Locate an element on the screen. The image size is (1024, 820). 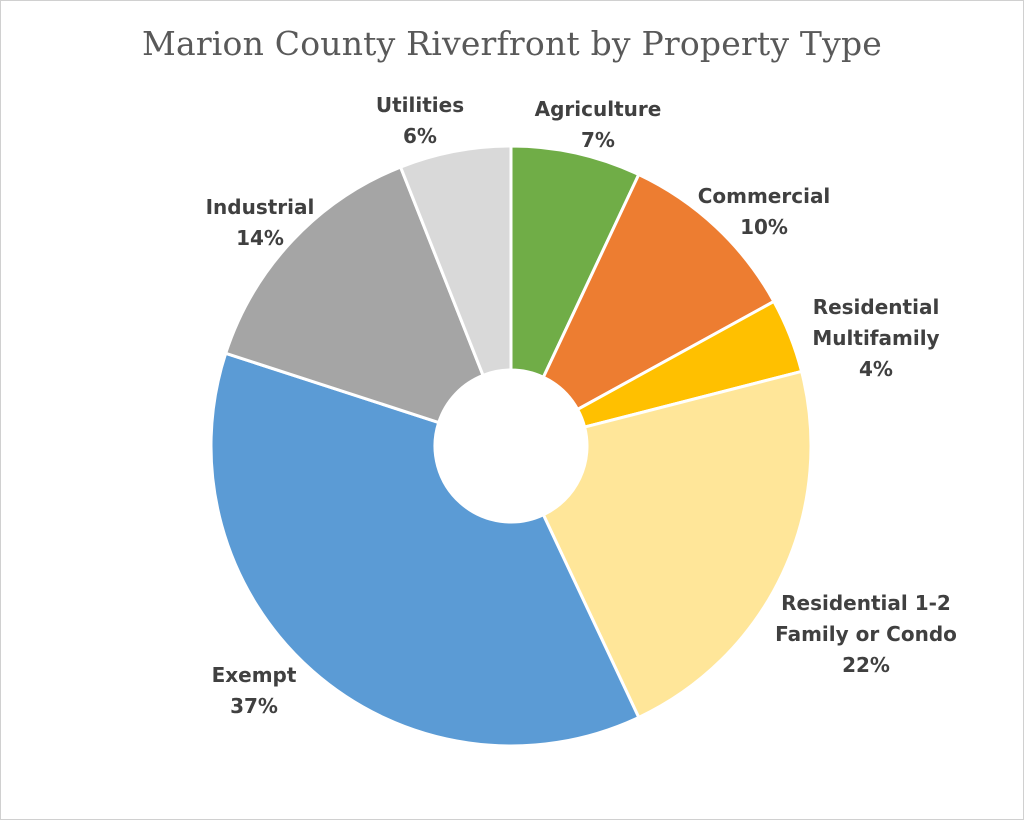
slice-commercial is located at coordinates (658, 292).